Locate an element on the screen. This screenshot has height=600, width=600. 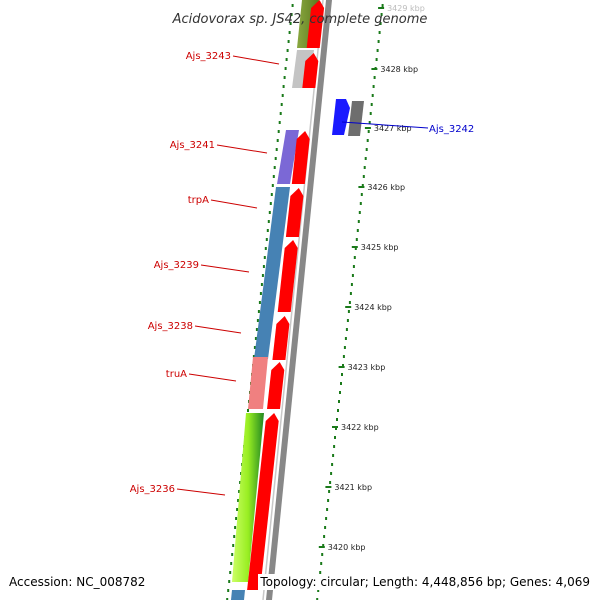
scale-tick-label: 3424 kbp is located at coordinates (373, 307).